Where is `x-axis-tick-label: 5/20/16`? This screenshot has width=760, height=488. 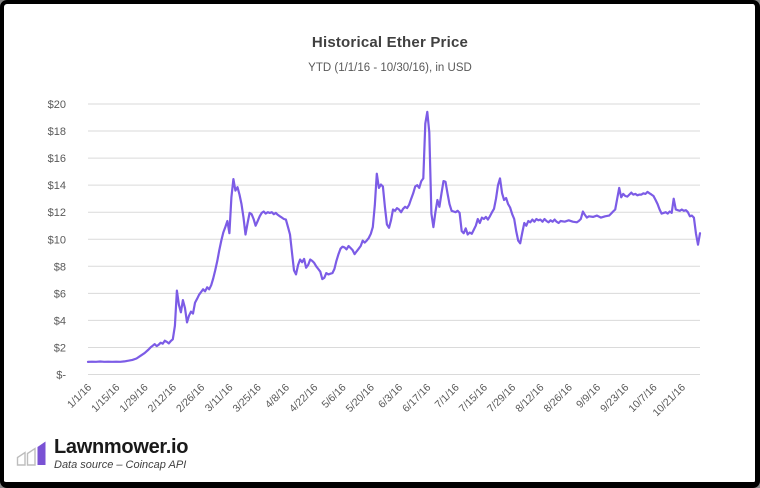 x-axis-tick-label: 5/20/16 is located at coordinates (360, 398).